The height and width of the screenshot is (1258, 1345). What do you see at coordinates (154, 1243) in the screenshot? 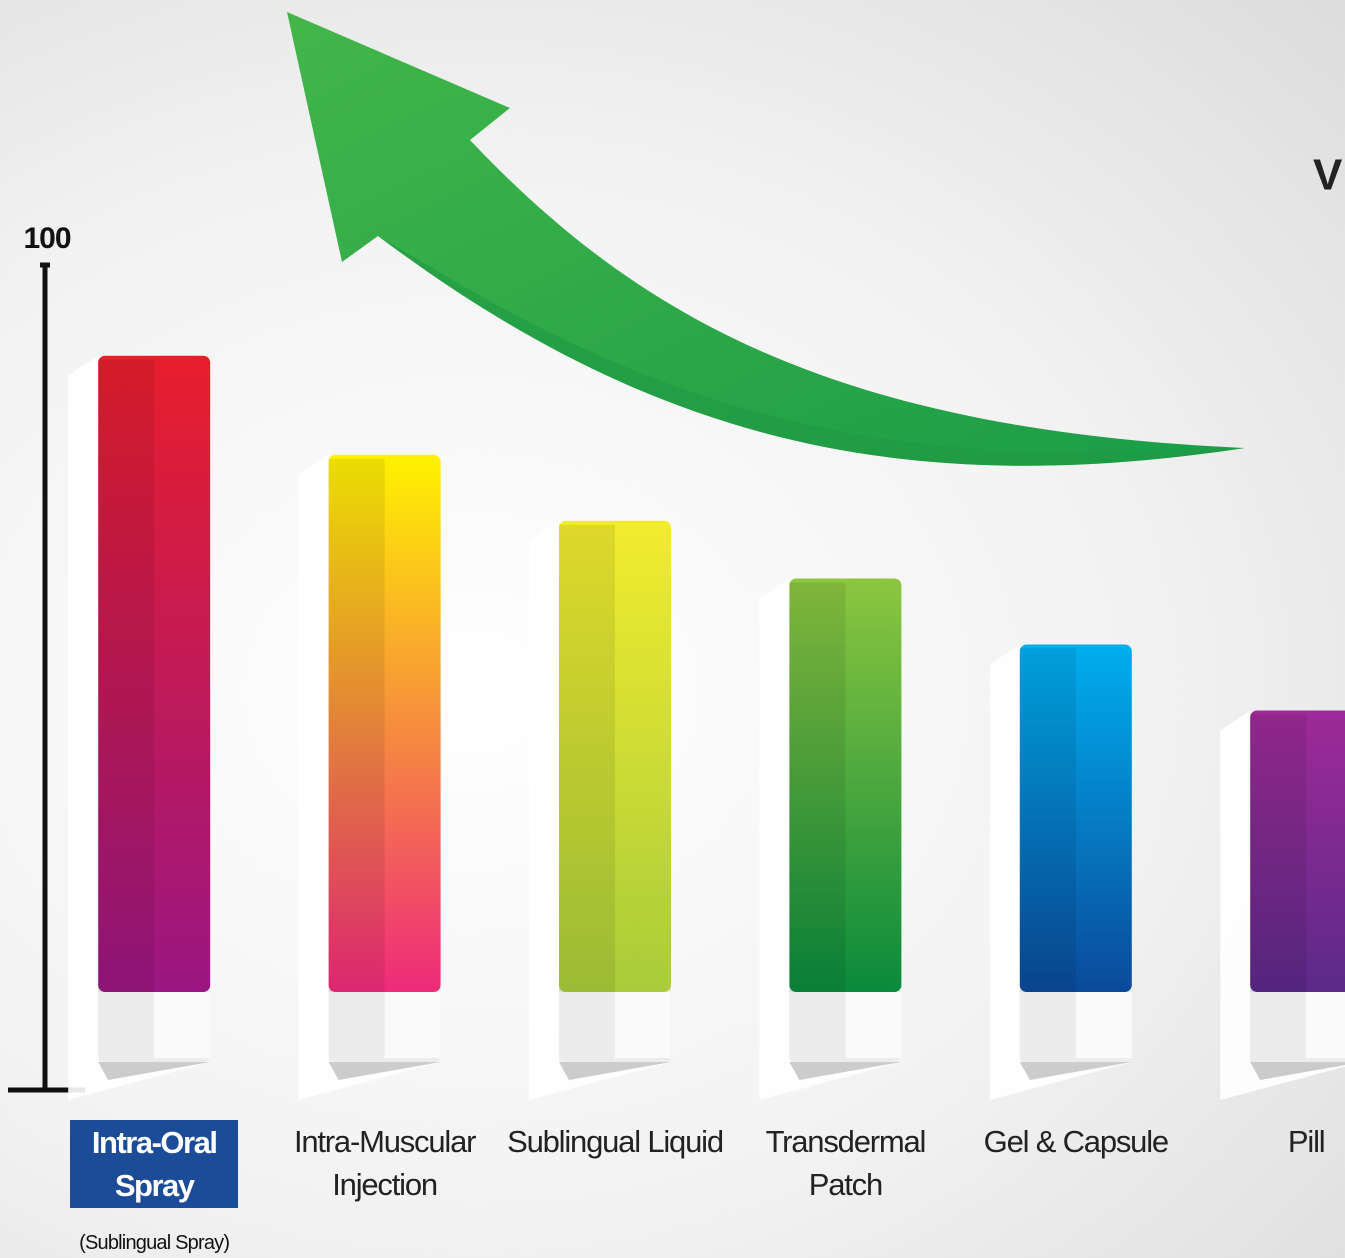
I see `category-note: (Sublingual Spray)` at bounding box center [154, 1243].